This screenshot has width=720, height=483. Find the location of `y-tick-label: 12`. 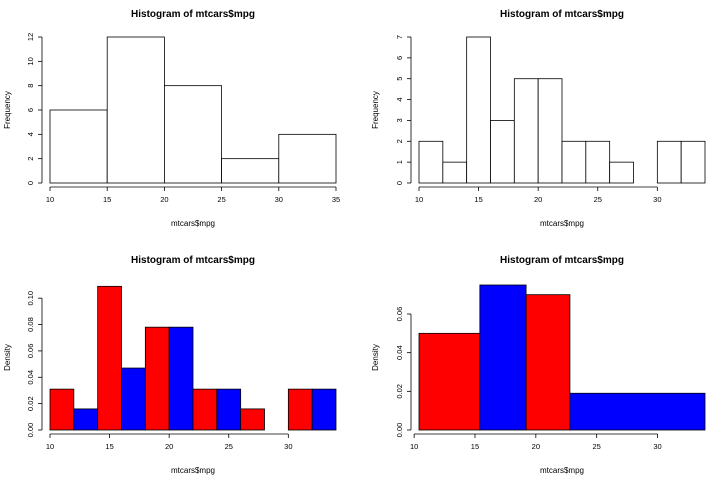

y-tick-label: 12 is located at coordinates (30, 37).